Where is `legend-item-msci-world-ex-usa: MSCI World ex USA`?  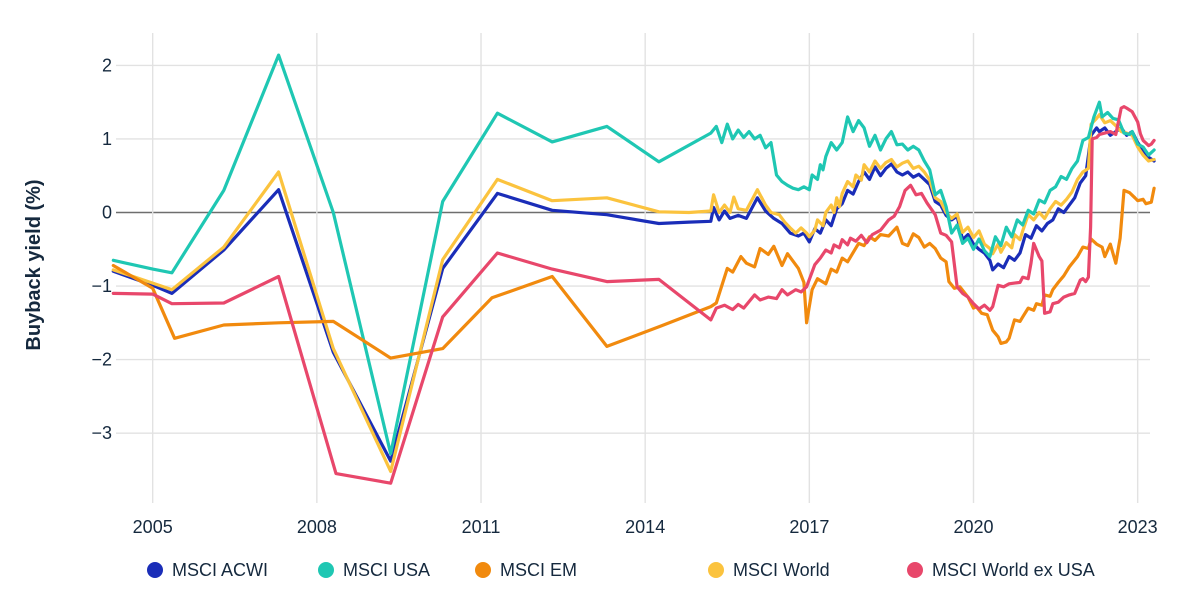 legend-item-msci-world-ex-usa: MSCI World ex USA is located at coordinates (1001, 570).